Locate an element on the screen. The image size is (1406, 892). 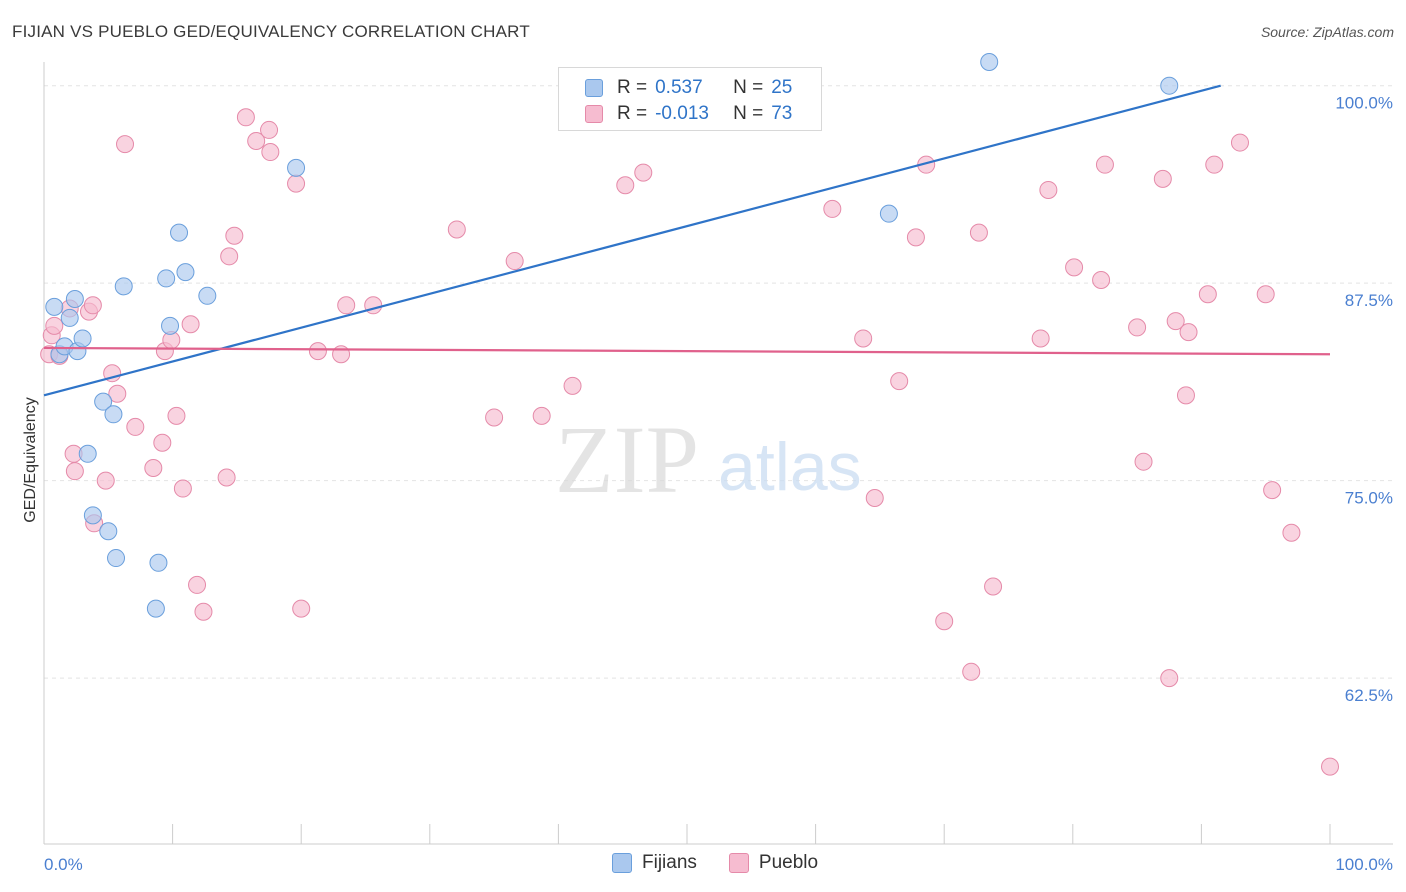
r-value: -0.013 is located at coordinates (682, 113).